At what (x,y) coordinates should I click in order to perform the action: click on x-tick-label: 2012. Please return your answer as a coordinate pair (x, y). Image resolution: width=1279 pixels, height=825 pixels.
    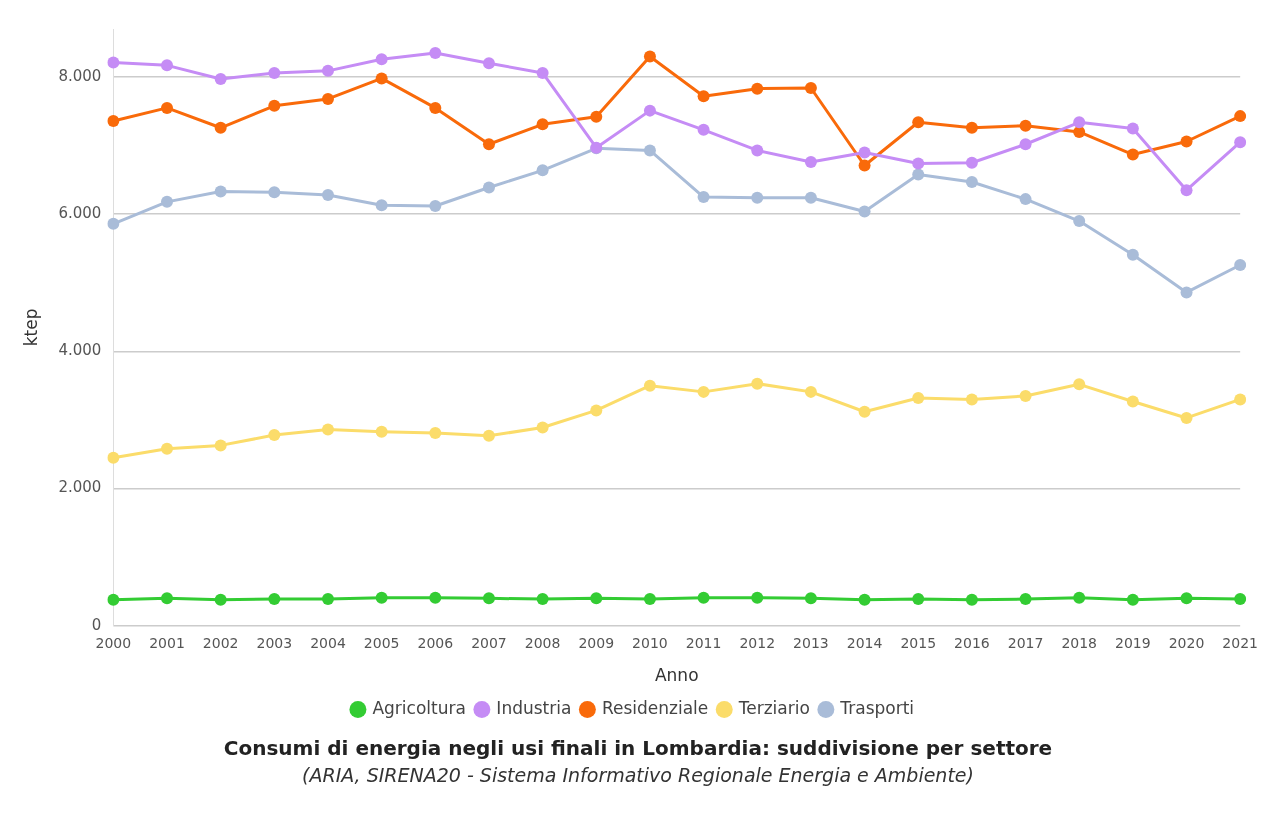
    Looking at the image, I should click on (757, 642).